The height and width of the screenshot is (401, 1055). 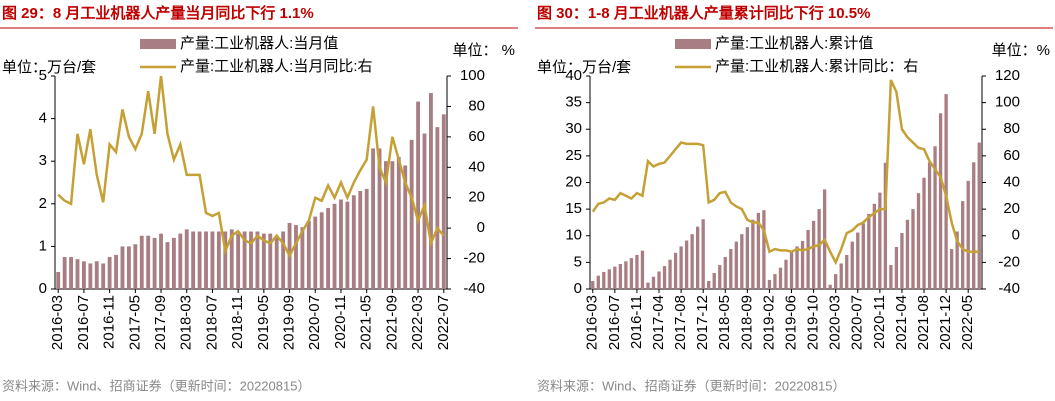 What do you see at coordinates (680, 322) in the screenshot?
I see `x-tick-label: 2017-08` at bounding box center [680, 322].